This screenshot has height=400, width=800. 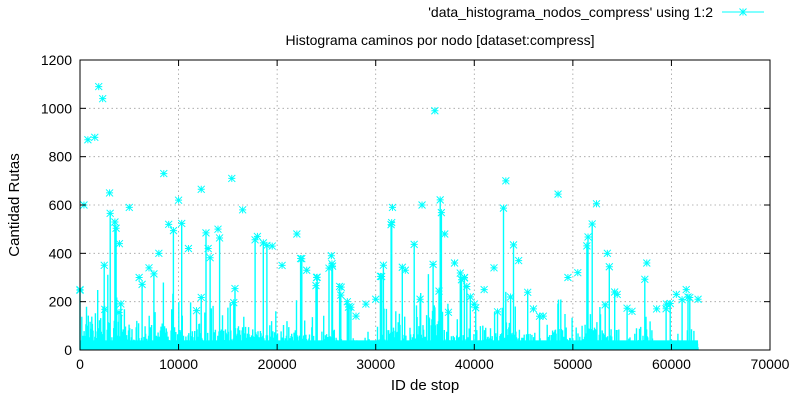 I want to click on x-tick-label: 50000, so click(x=572, y=364).